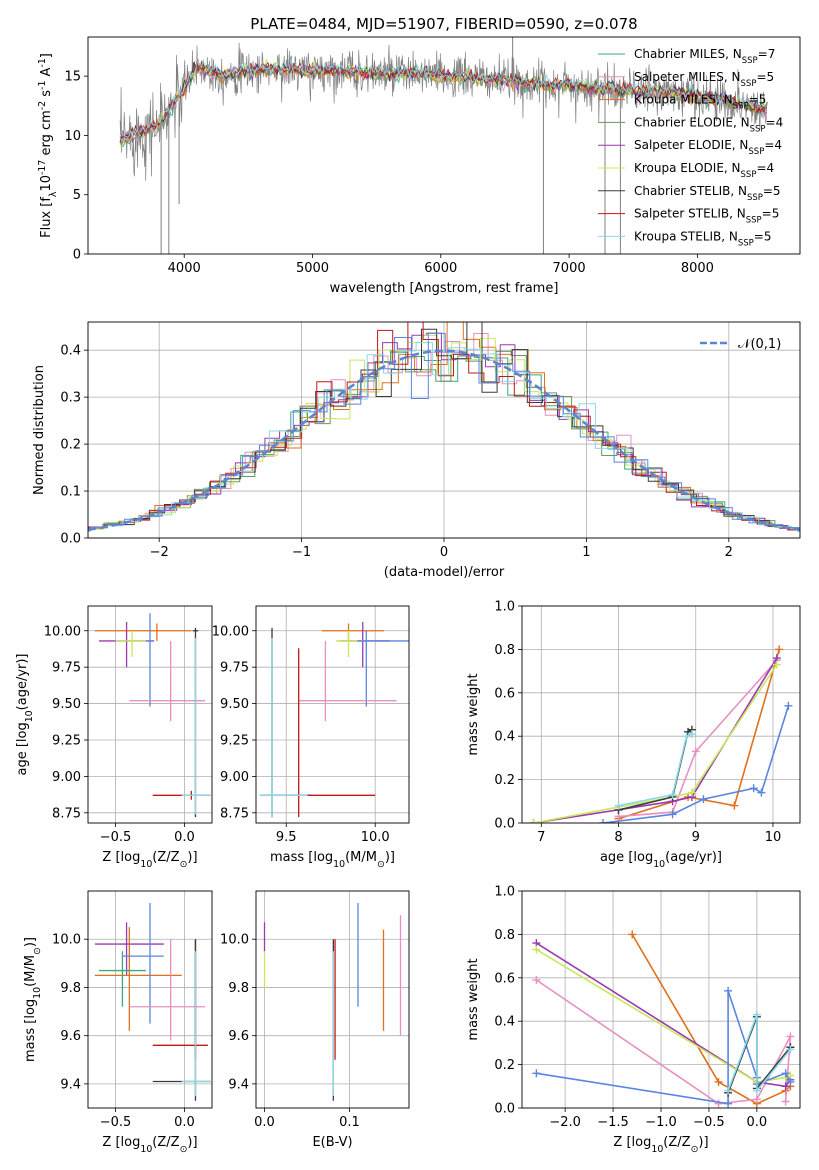 The image size is (819, 1170). I want to click on y-tick-label: 9.75, so click(66, 668).